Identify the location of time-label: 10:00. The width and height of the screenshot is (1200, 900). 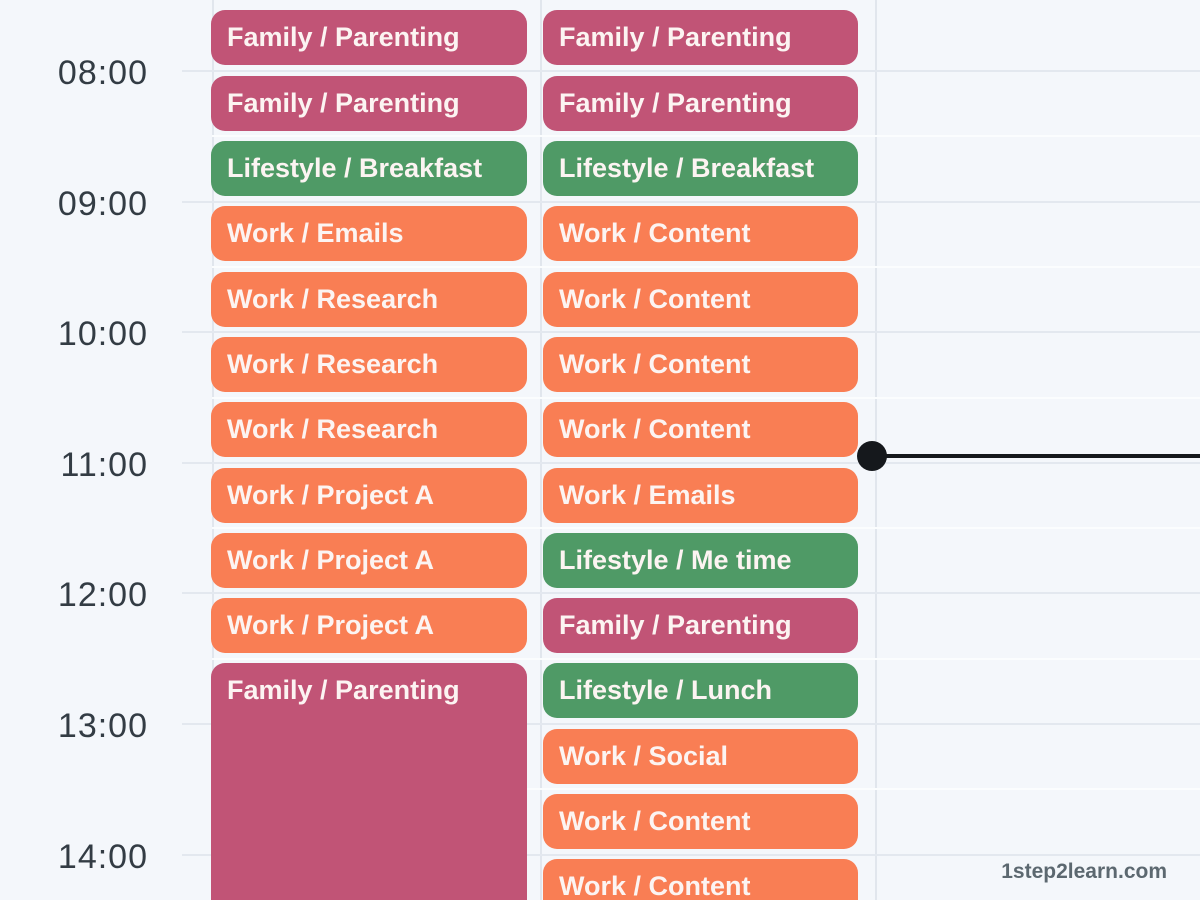
(102, 334).